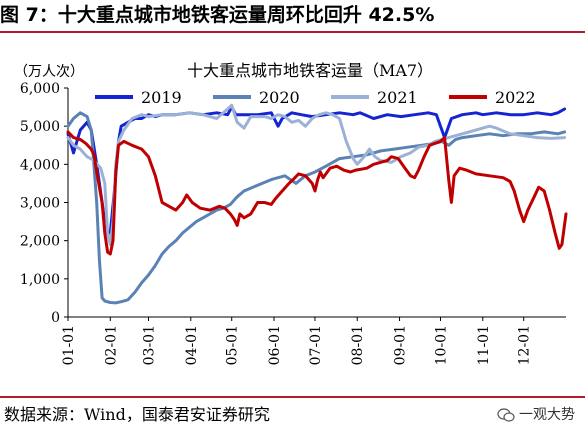  I want to click on figure-title: 图 7：十大重点城市地铁客运量周环比回升 42.5%, so click(217, 15).